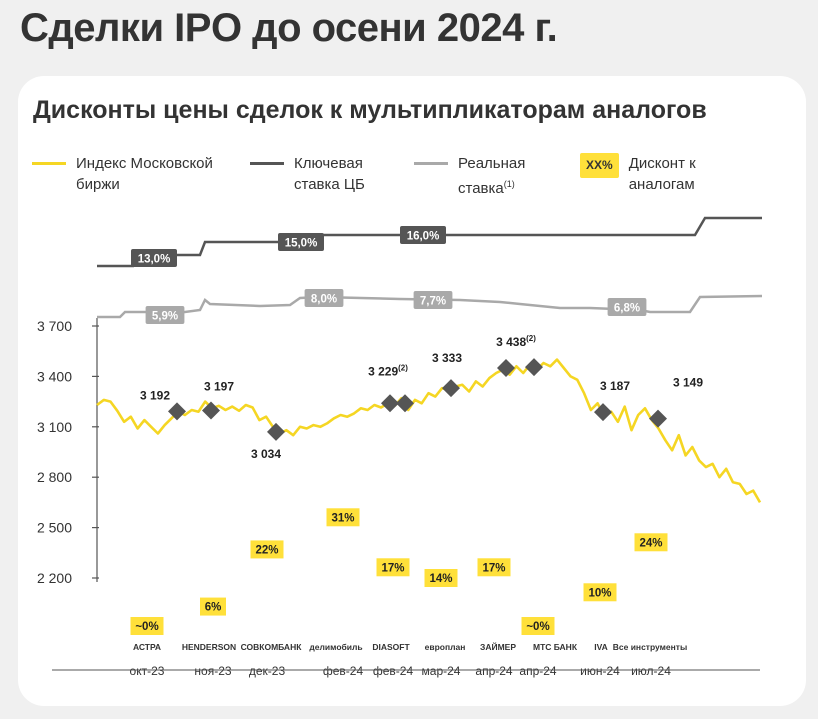 This screenshot has width=818, height=719. What do you see at coordinates (599, 165) in the screenshot?
I see `legend-badge: XX%` at bounding box center [599, 165].